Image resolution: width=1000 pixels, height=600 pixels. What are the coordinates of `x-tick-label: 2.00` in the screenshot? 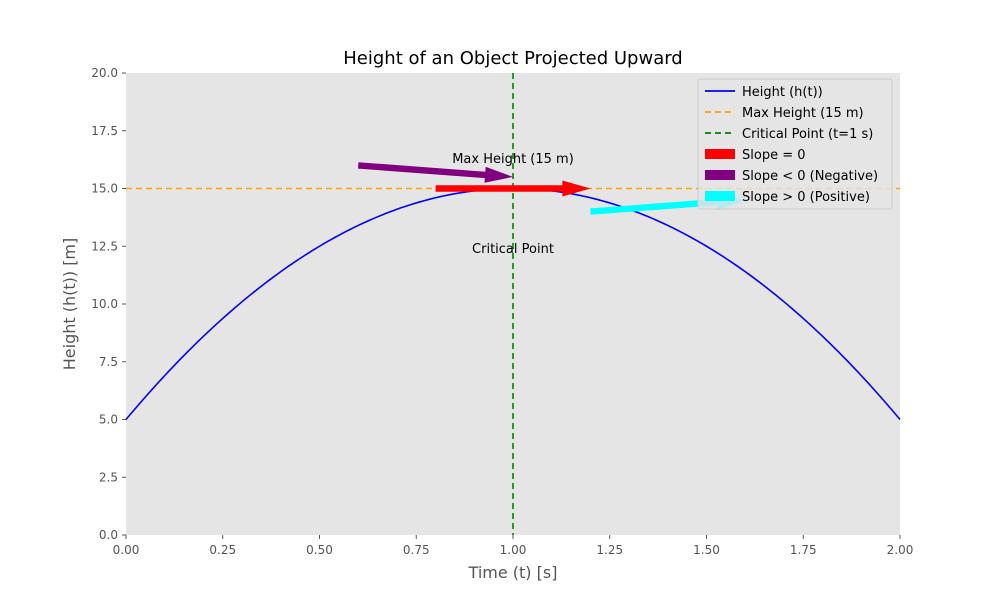 It's located at (900, 550).